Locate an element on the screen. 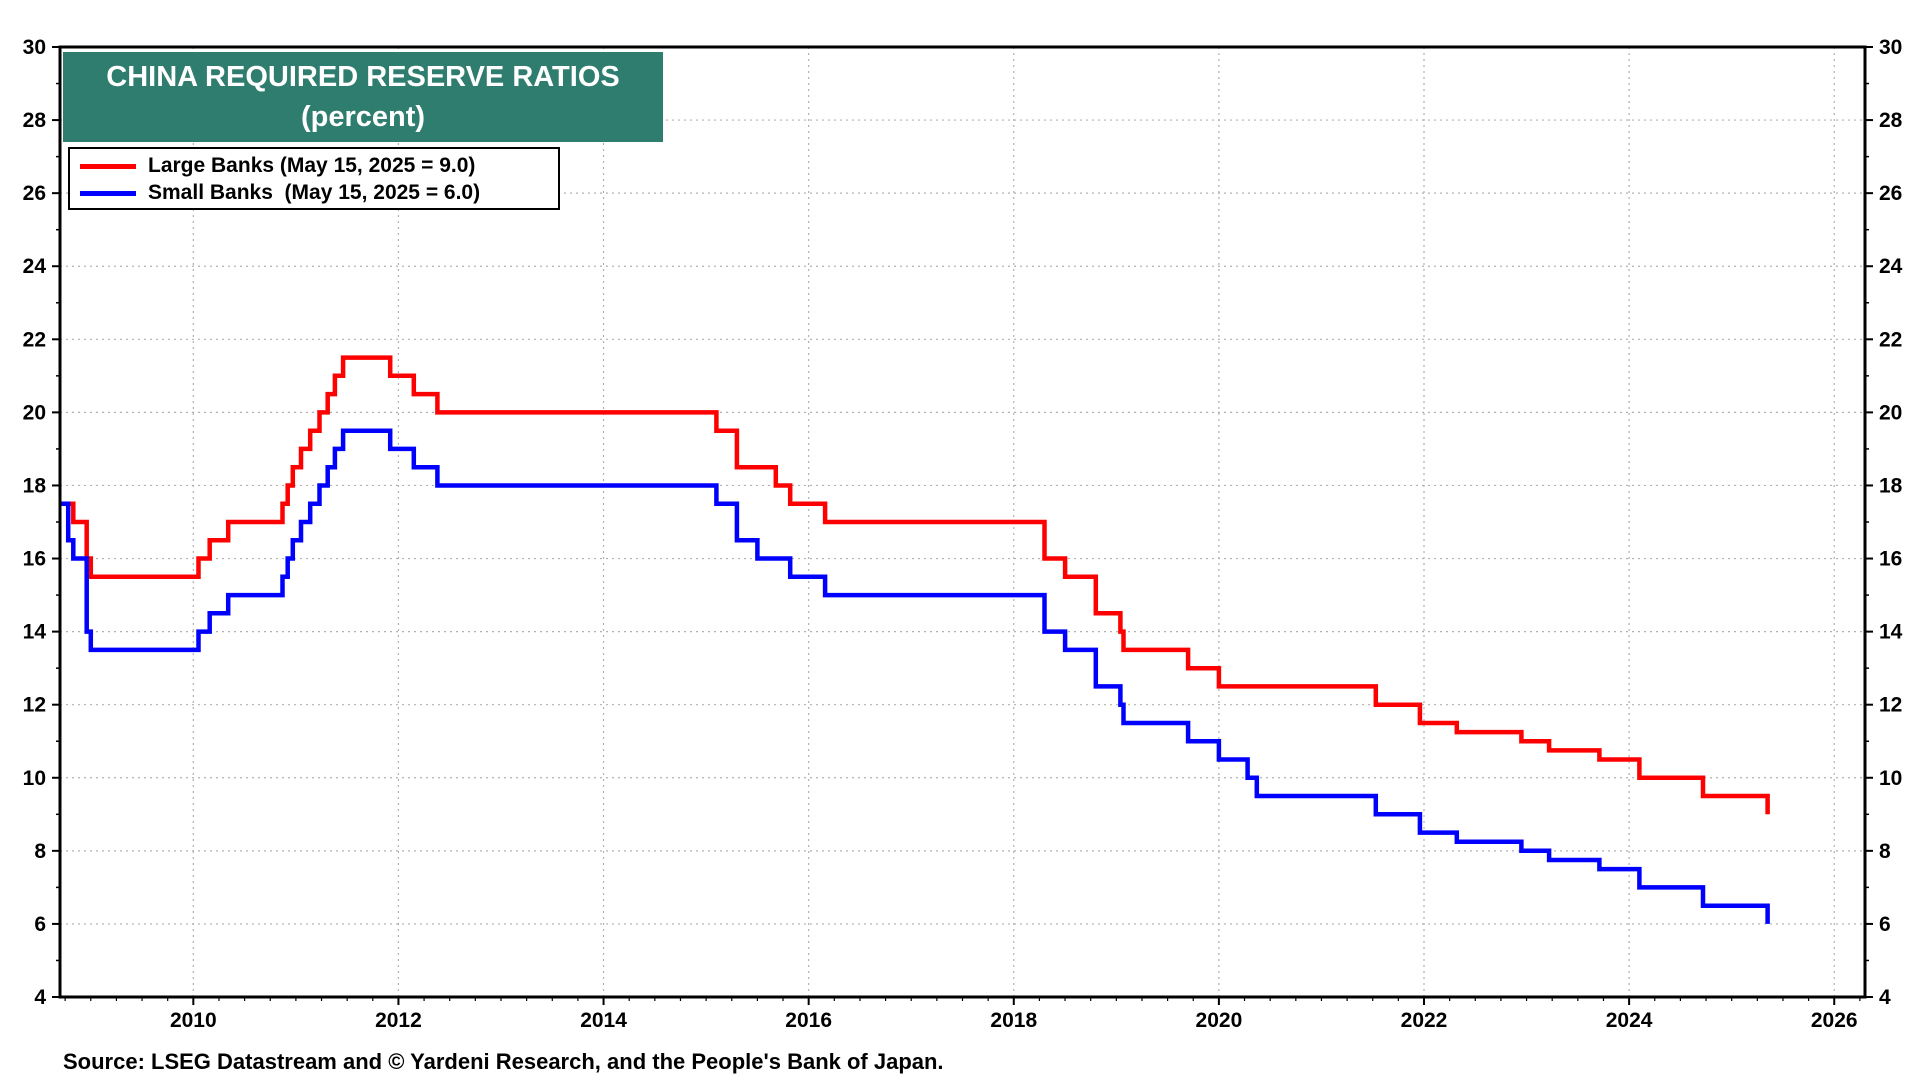 This screenshot has width=1920, height=1080. y-tick-label-left: 18 is located at coordinates (35, 485).